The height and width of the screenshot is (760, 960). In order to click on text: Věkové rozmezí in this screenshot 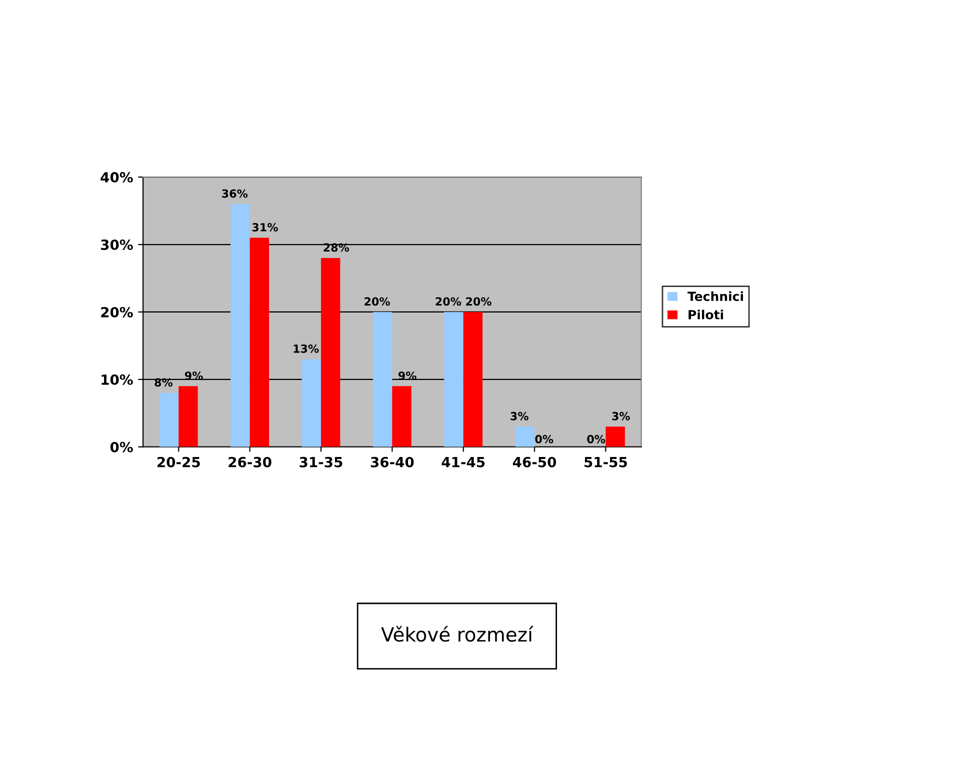, I will do `click(457, 634)`.